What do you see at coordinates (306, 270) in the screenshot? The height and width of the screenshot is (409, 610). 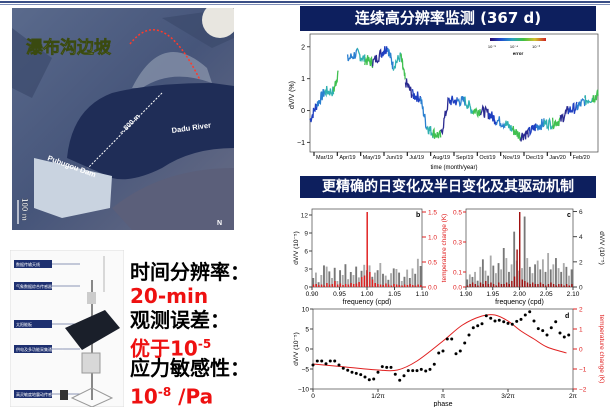 I see `y-tick-label: 3` at bounding box center [306, 270].